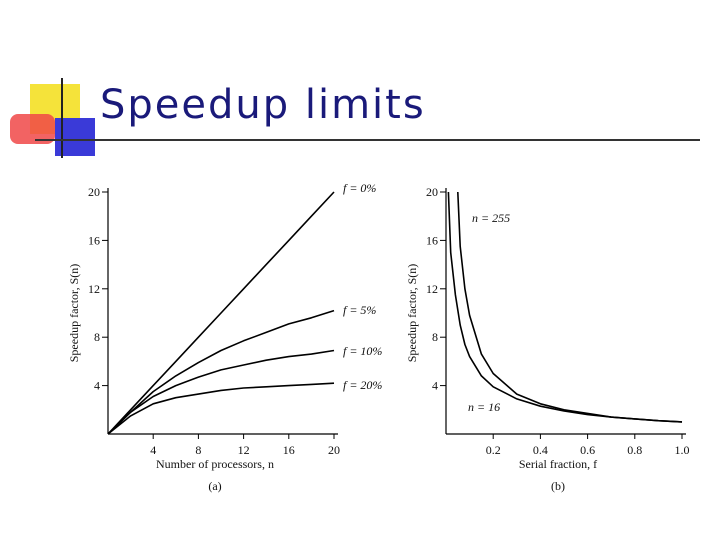  What do you see at coordinates (359, 188) in the screenshot?
I see `chart-a-series-label: f = 0%` at bounding box center [359, 188].